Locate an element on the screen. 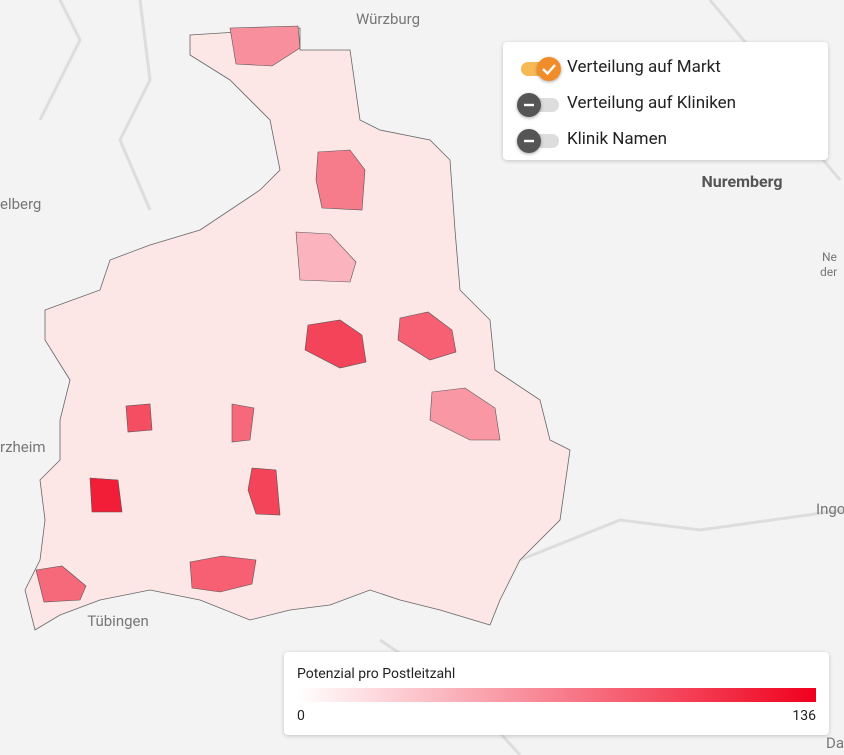 The height and width of the screenshot is (755, 844). place-label: Tübingen is located at coordinates (118, 621).